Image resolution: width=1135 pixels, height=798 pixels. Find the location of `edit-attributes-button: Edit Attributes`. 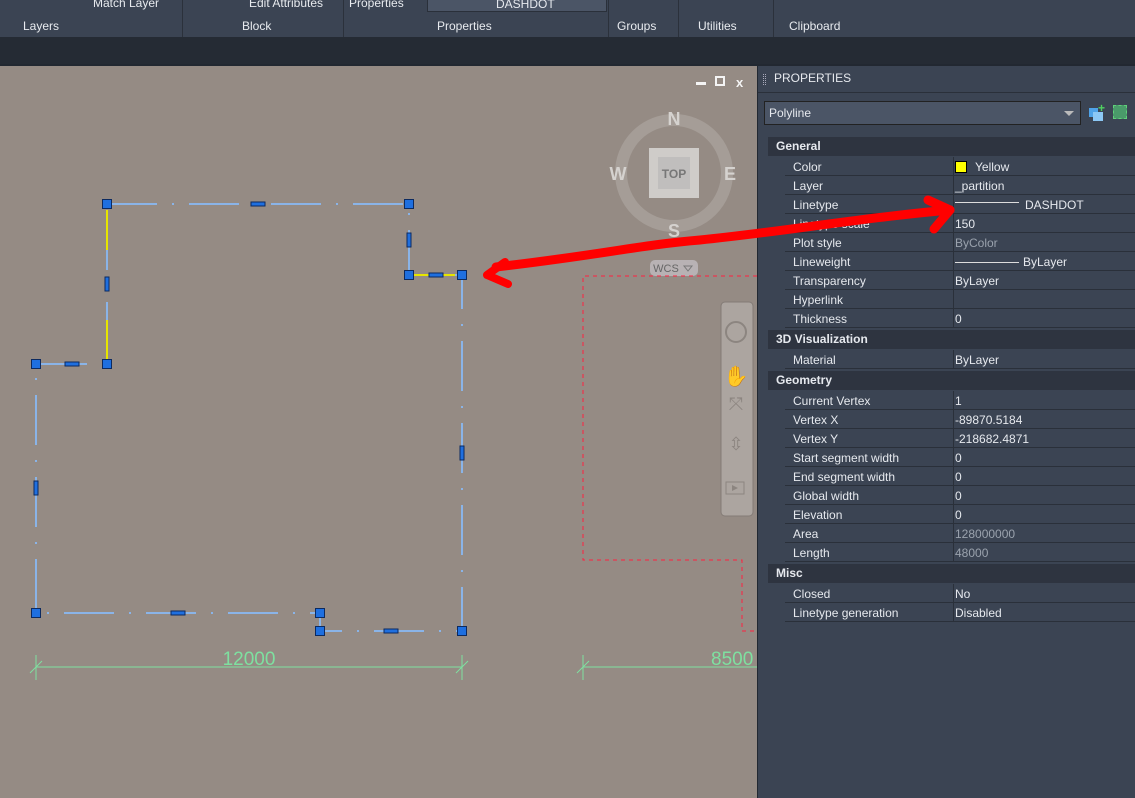

edit-attributes-button: Edit Attributes is located at coordinates (286, 5).